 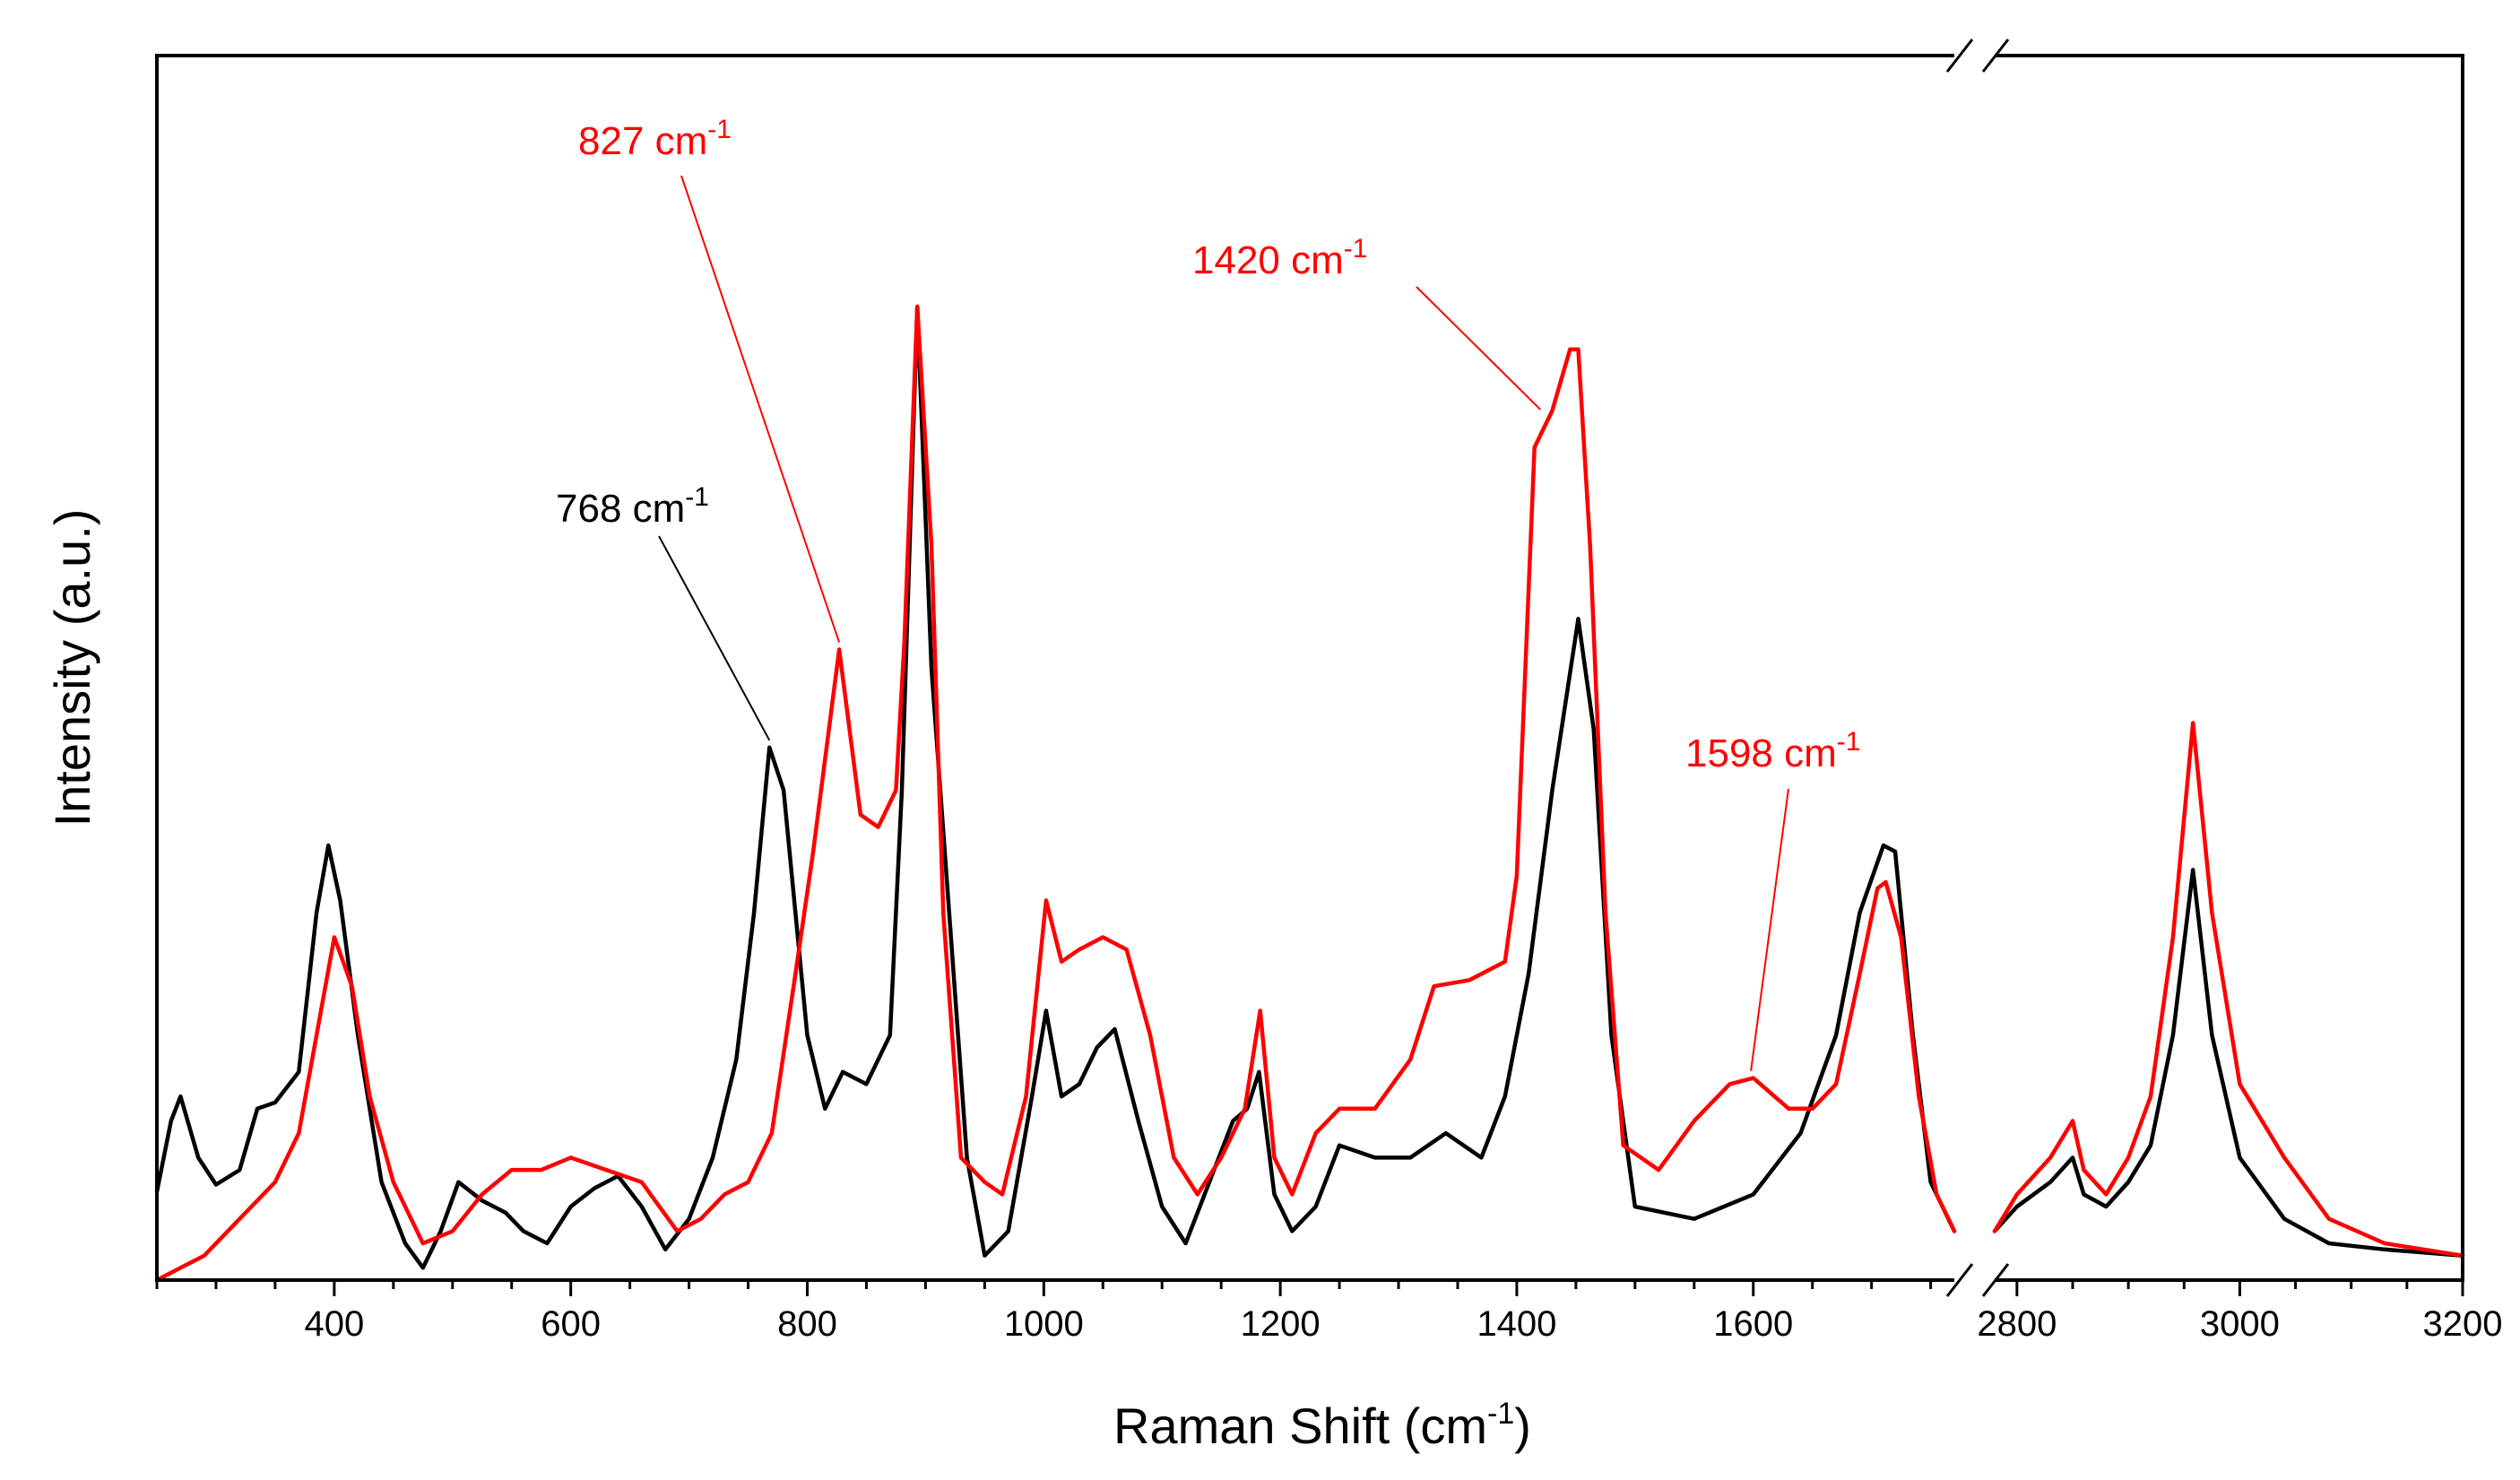 I want to click on annotation-1420-sup: -1, so click(x=1356, y=249).